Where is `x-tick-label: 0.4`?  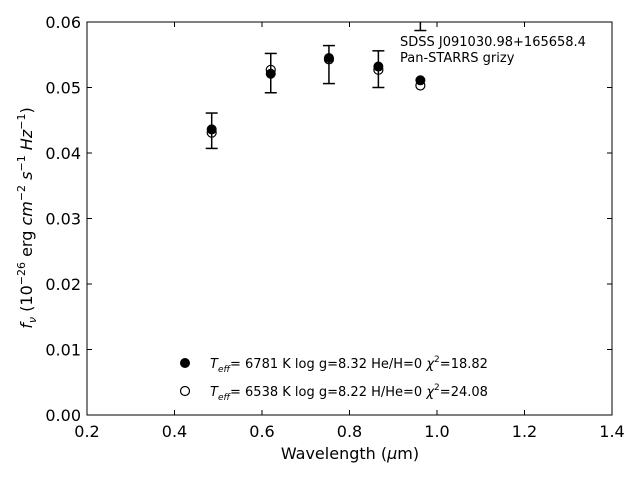 x-tick-label: 0.4 is located at coordinates (174, 431).